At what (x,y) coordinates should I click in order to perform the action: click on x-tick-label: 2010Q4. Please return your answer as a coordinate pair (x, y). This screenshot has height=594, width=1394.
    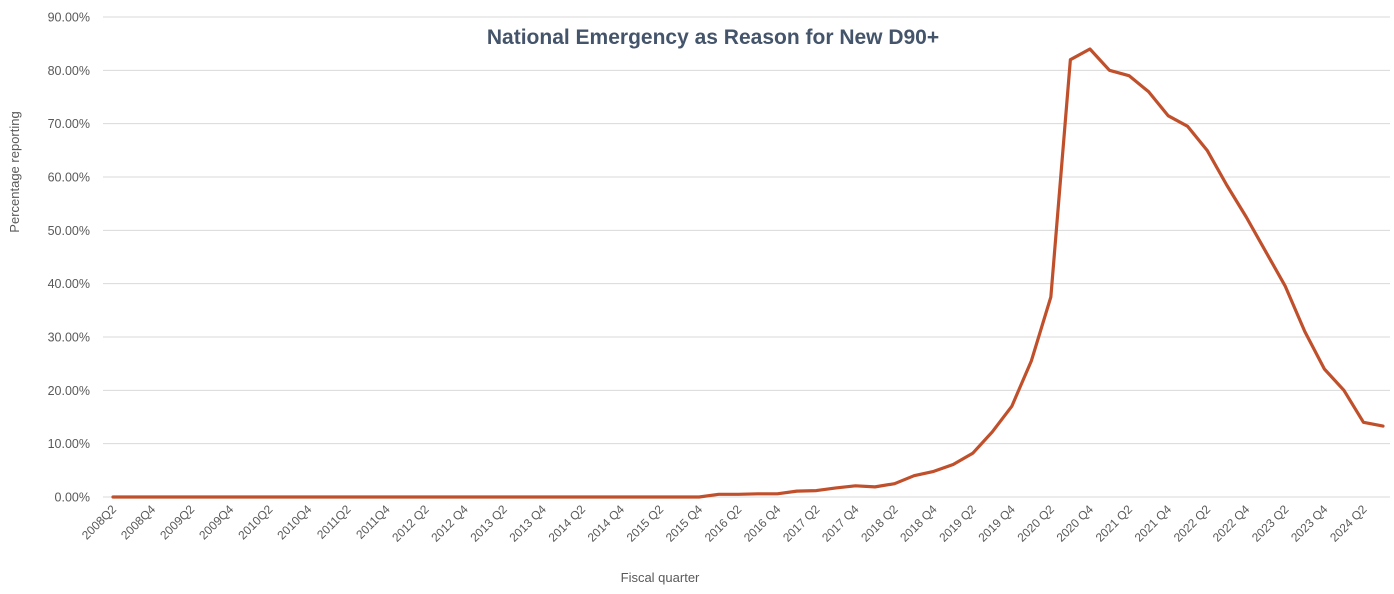
    Looking at the image, I should click on (294, 522).